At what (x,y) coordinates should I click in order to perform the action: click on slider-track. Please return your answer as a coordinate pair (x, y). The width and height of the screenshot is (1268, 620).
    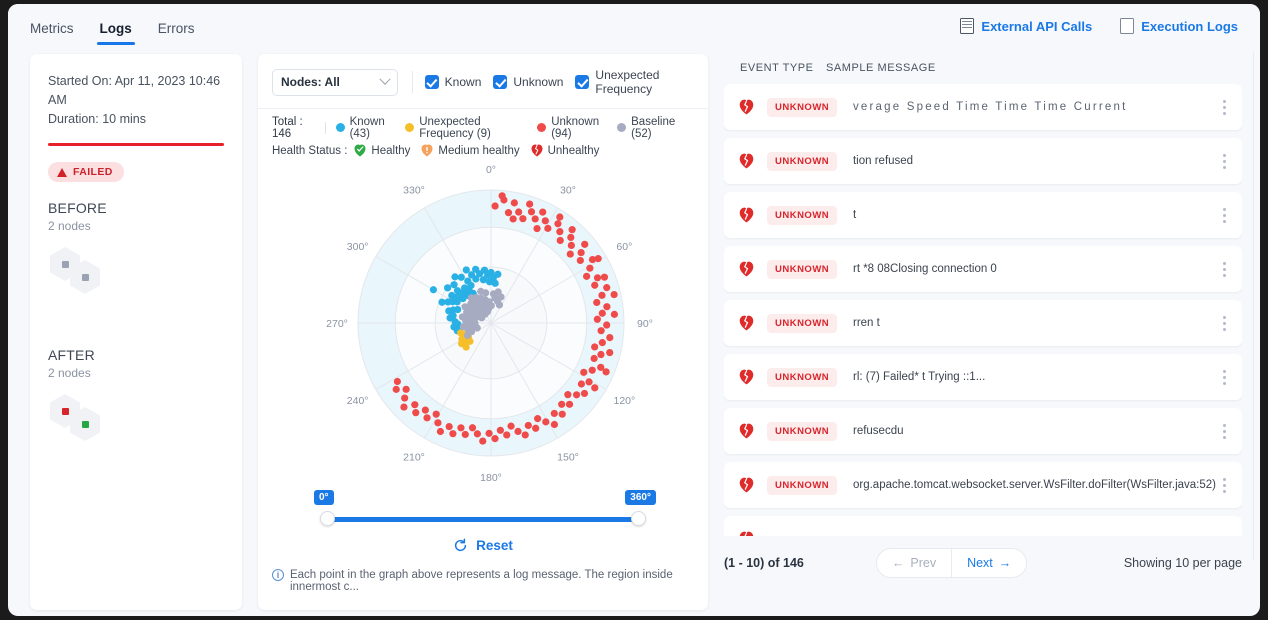
    Looking at the image, I should click on (482, 519).